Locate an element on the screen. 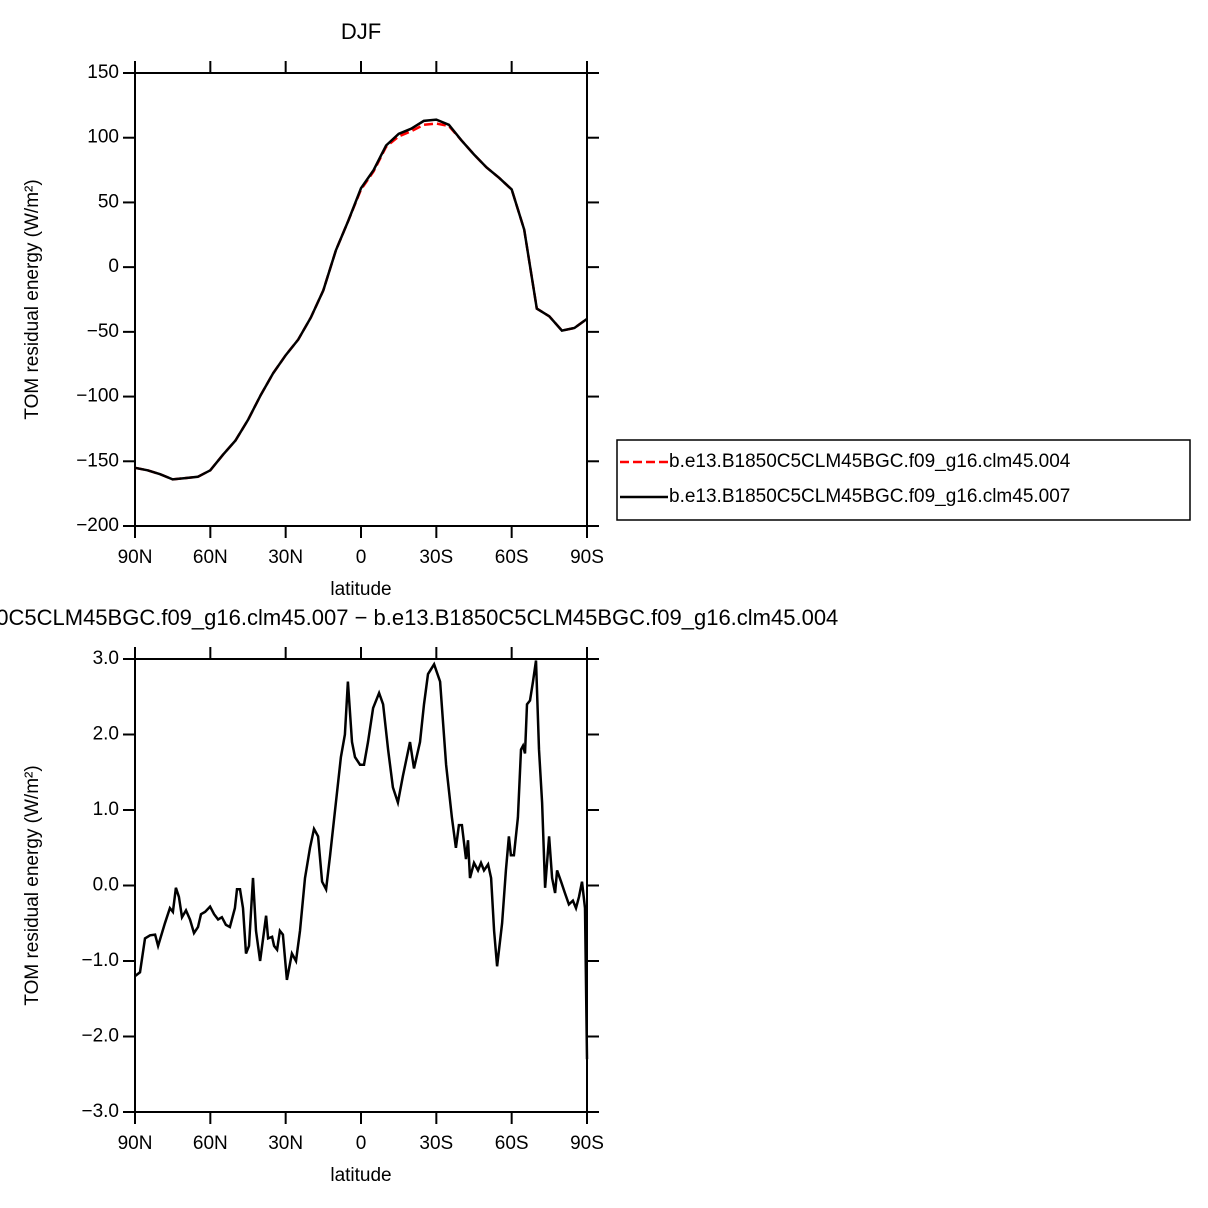  y-tick-label: 0 is located at coordinates (113, 266).